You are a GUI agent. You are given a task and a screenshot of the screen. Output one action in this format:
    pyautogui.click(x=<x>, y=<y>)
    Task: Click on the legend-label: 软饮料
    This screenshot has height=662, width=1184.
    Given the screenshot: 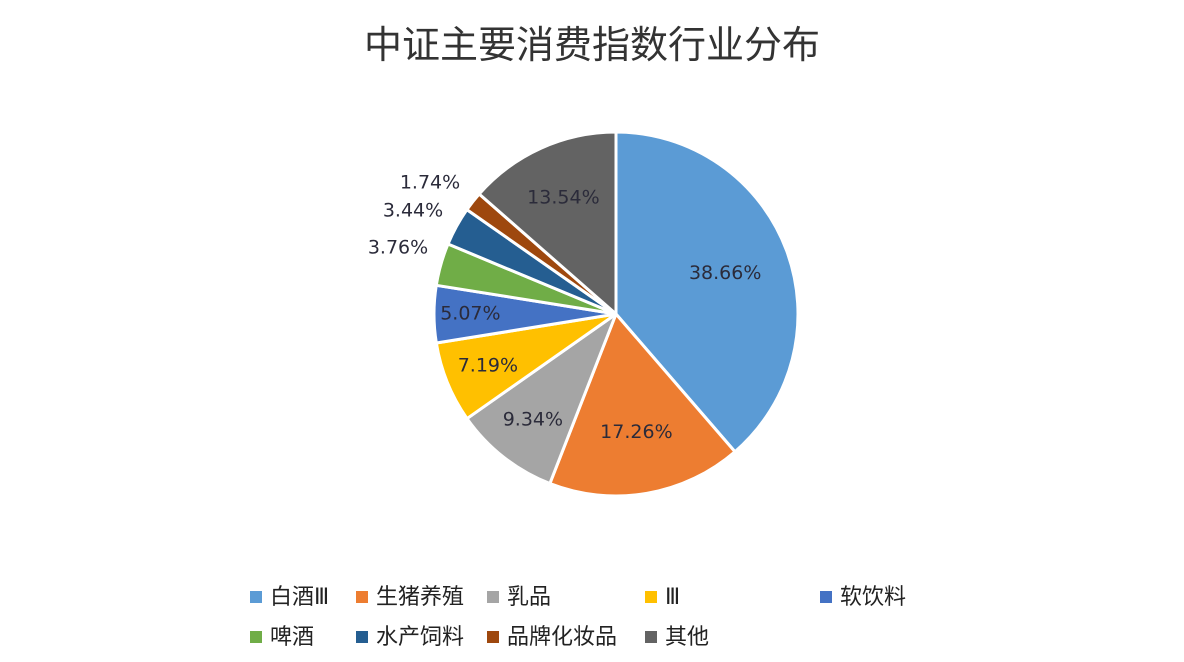 What is the action you would take?
    pyautogui.click(x=873, y=597)
    